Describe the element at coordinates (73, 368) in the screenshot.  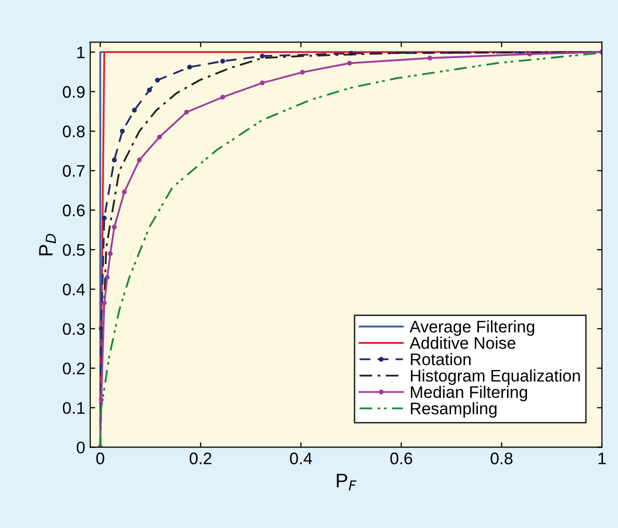
I see `y-tick-label: 0.2` at that location.